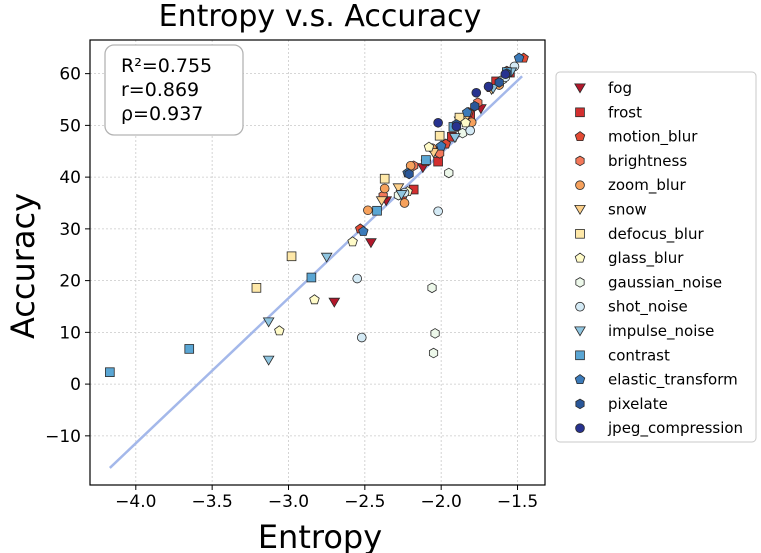  Describe the element at coordinates (580, 379) in the screenshot. I see `legend-marker-elastic-transform` at that location.